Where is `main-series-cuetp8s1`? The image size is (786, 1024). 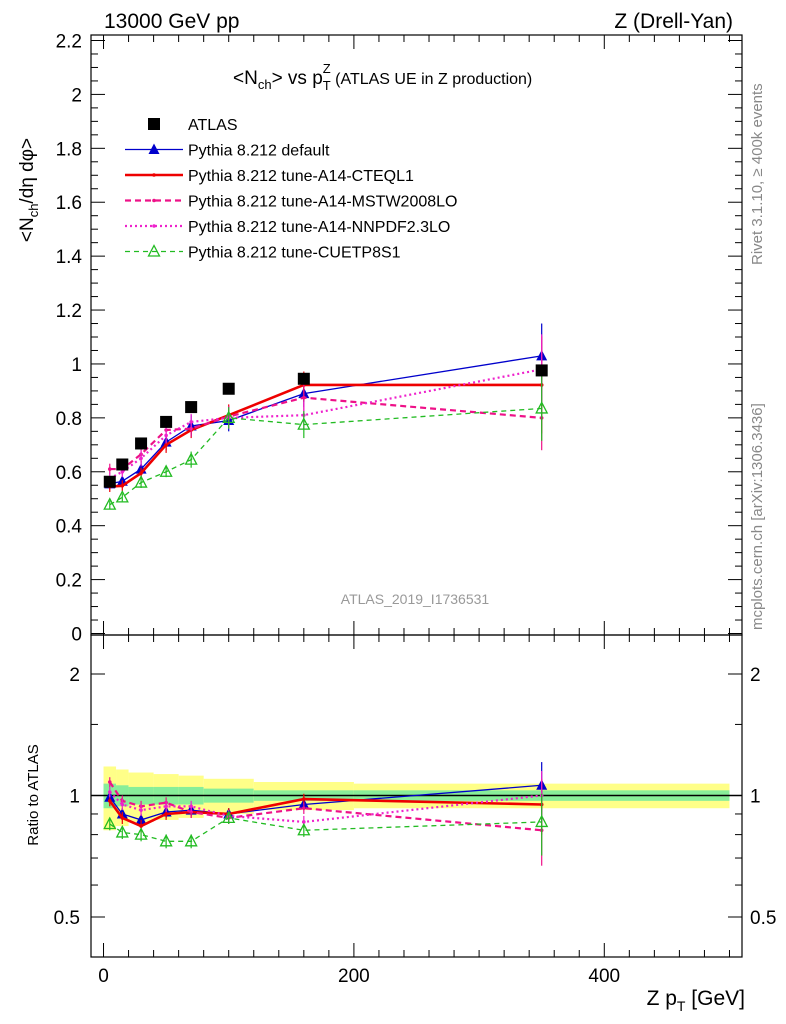
main-series-cuetp8s1 is located at coordinates (326, 443).